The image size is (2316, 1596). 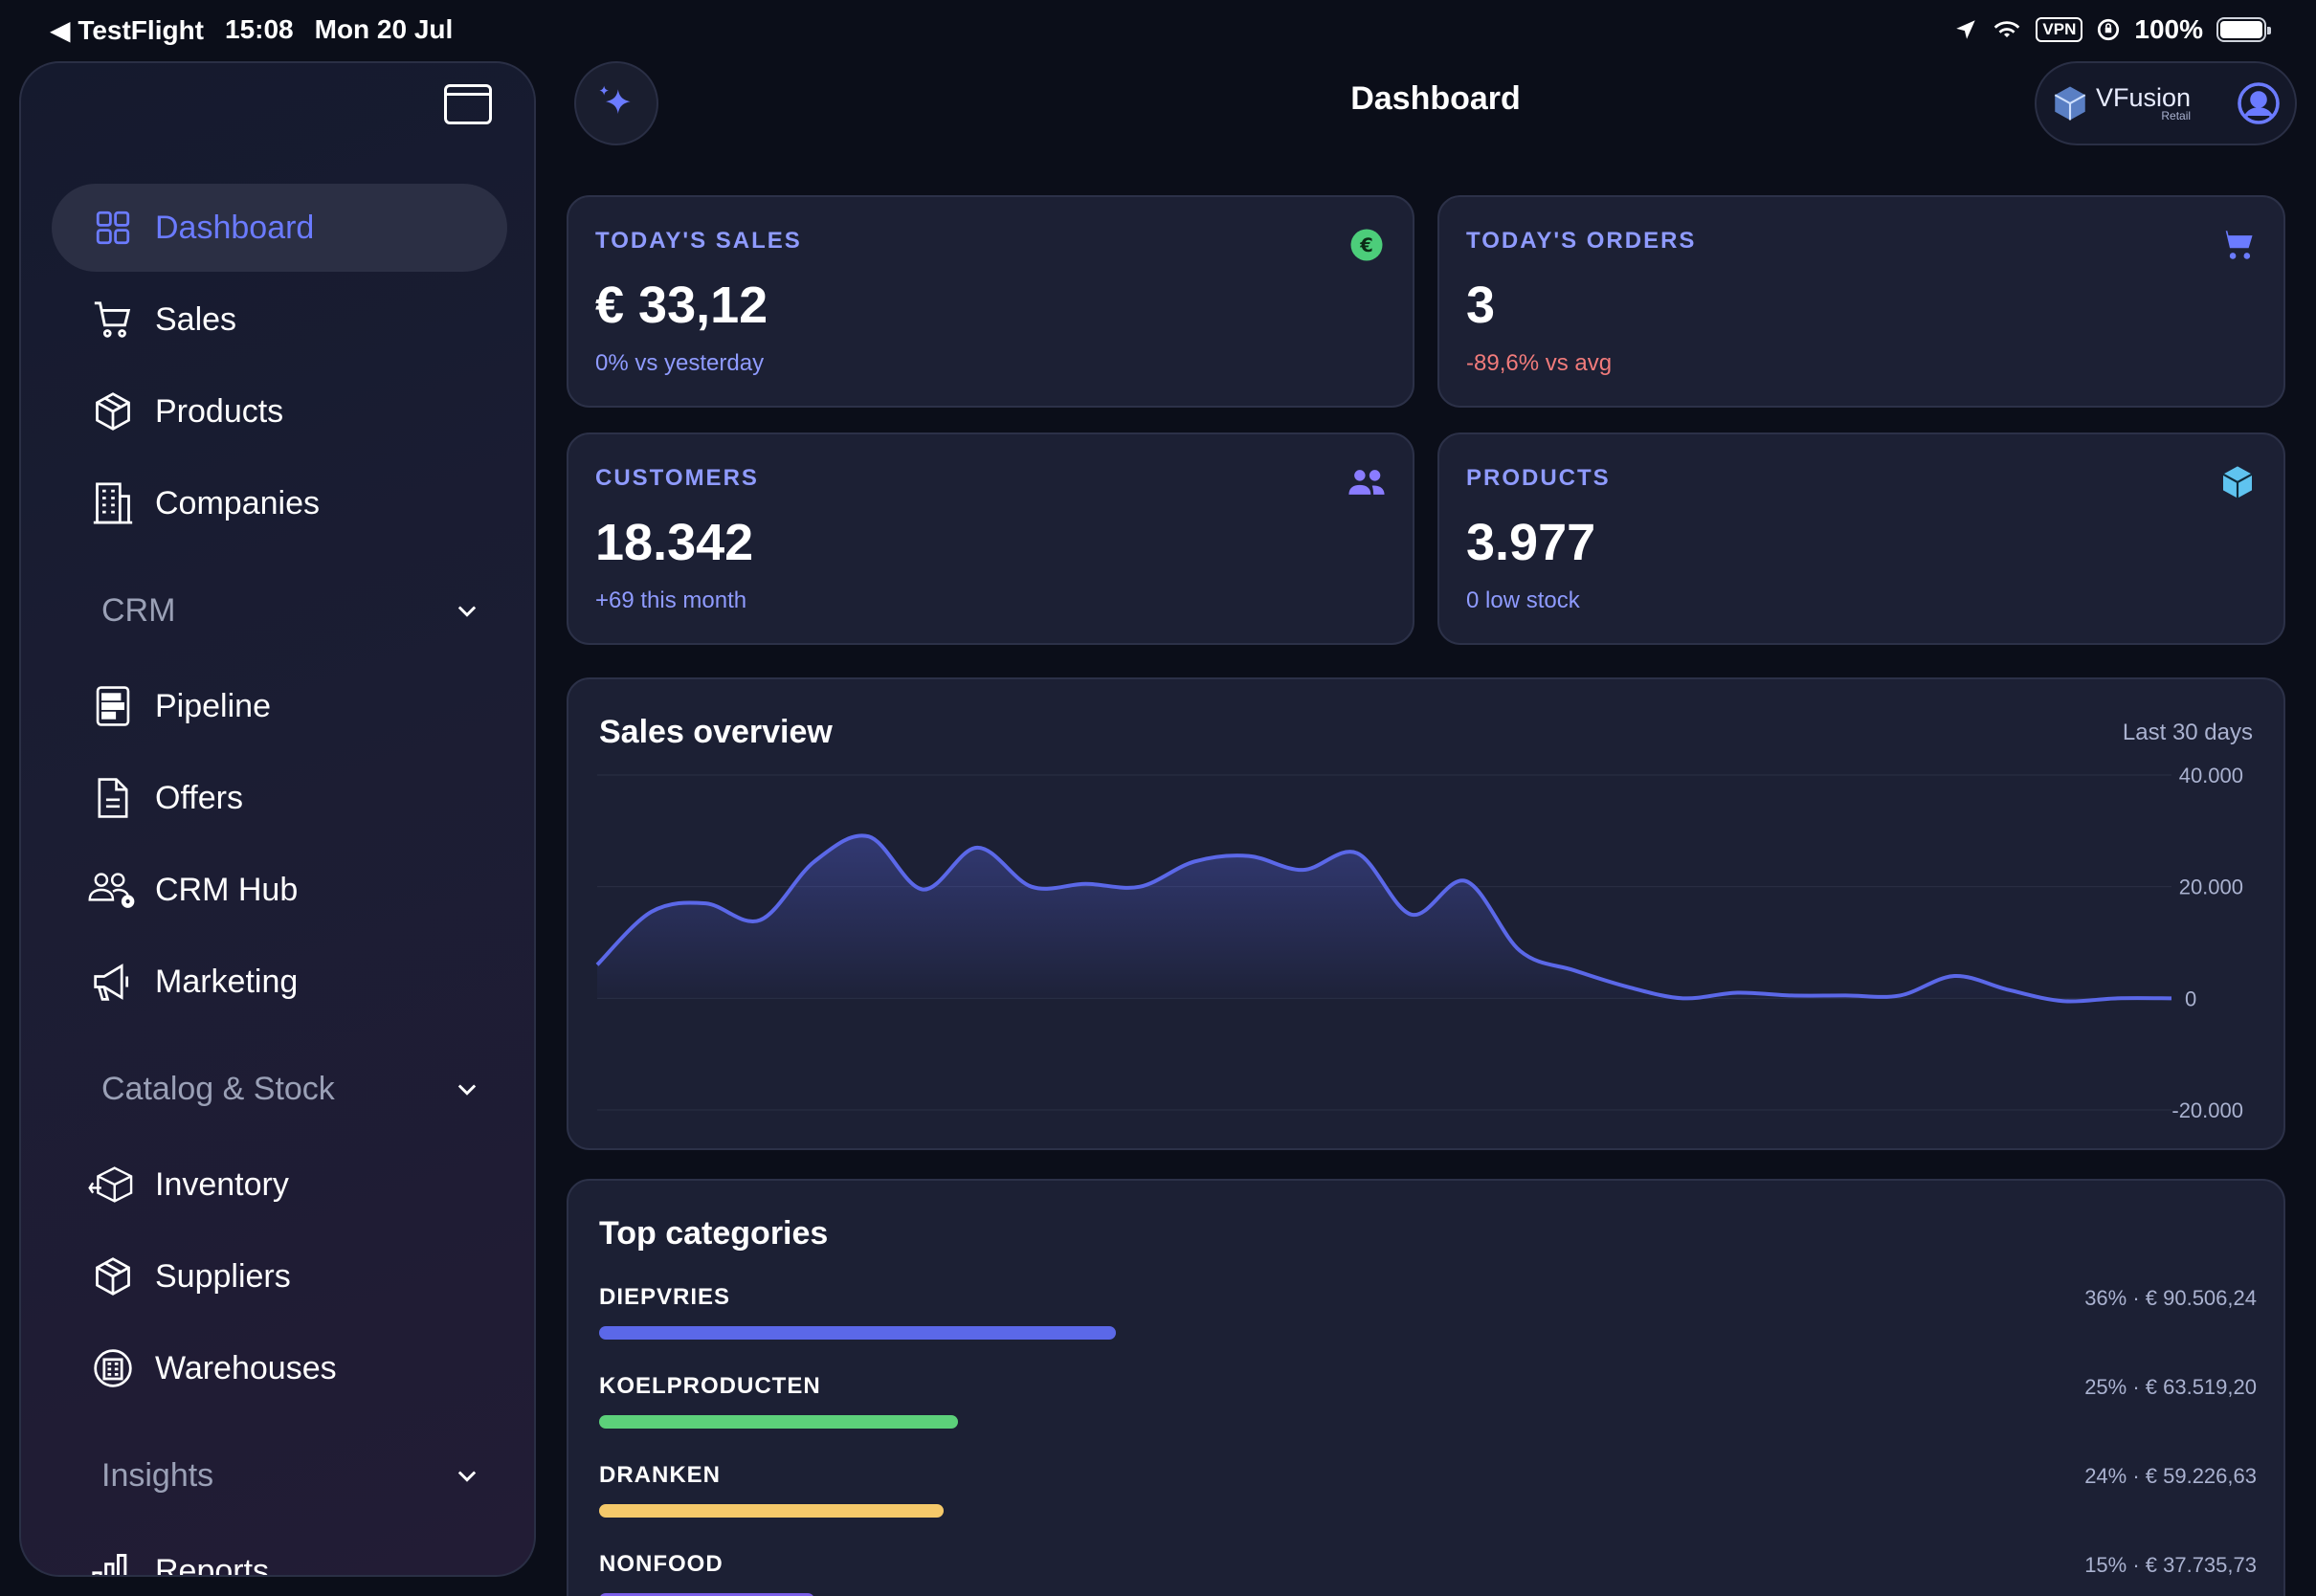 What do you see at coordinates (113, 798) in the screenshot?
I see `document-icon` at bounding box center [113, 798].